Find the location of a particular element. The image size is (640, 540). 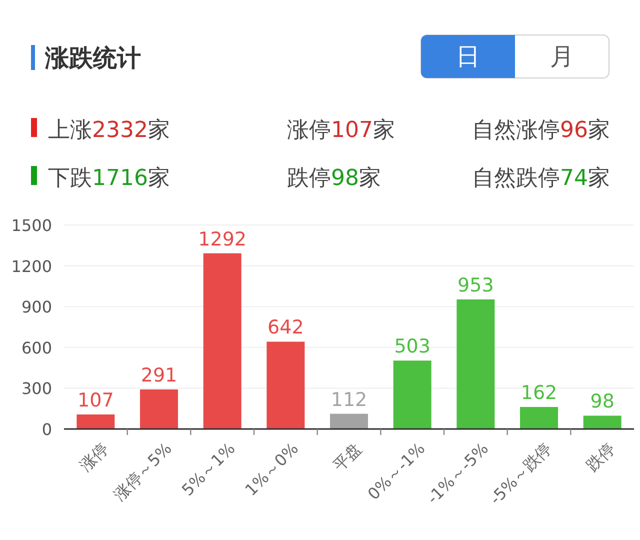

text: 月 is located at coordinates (562, 56).